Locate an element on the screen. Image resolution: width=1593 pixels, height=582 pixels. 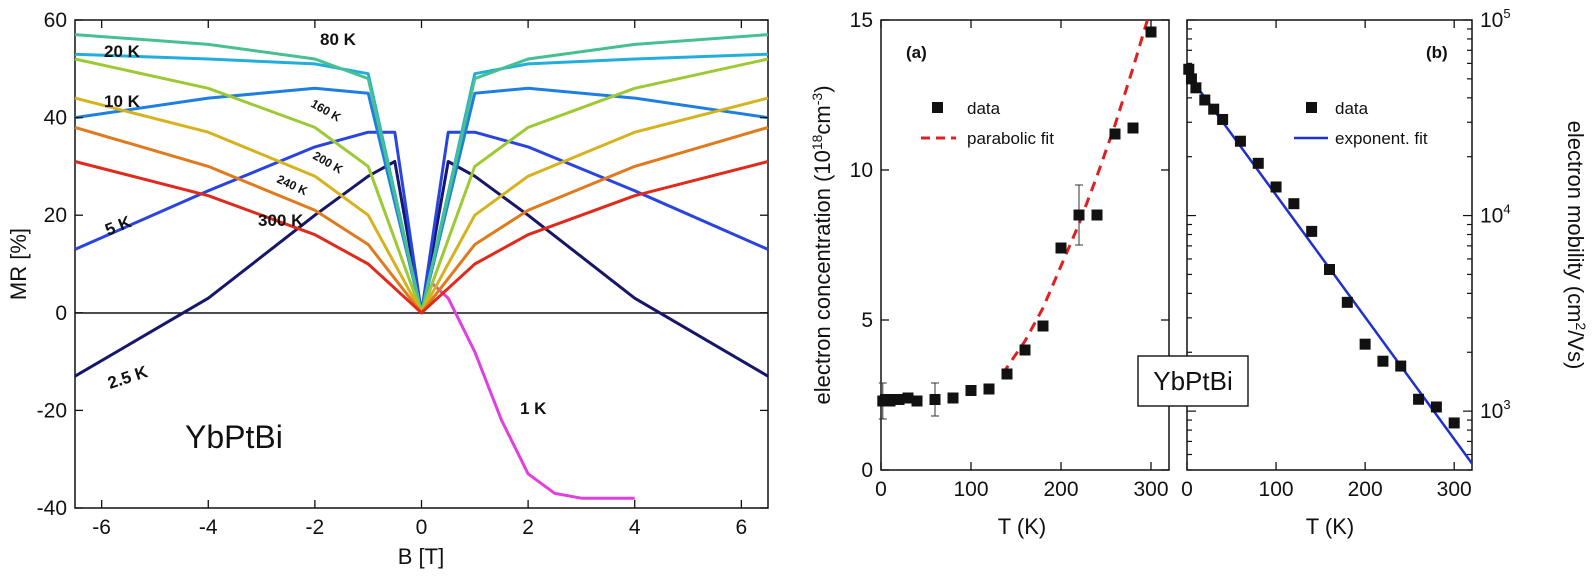
mr-y-tick-label: -40 is located at coordinates (52, 508).